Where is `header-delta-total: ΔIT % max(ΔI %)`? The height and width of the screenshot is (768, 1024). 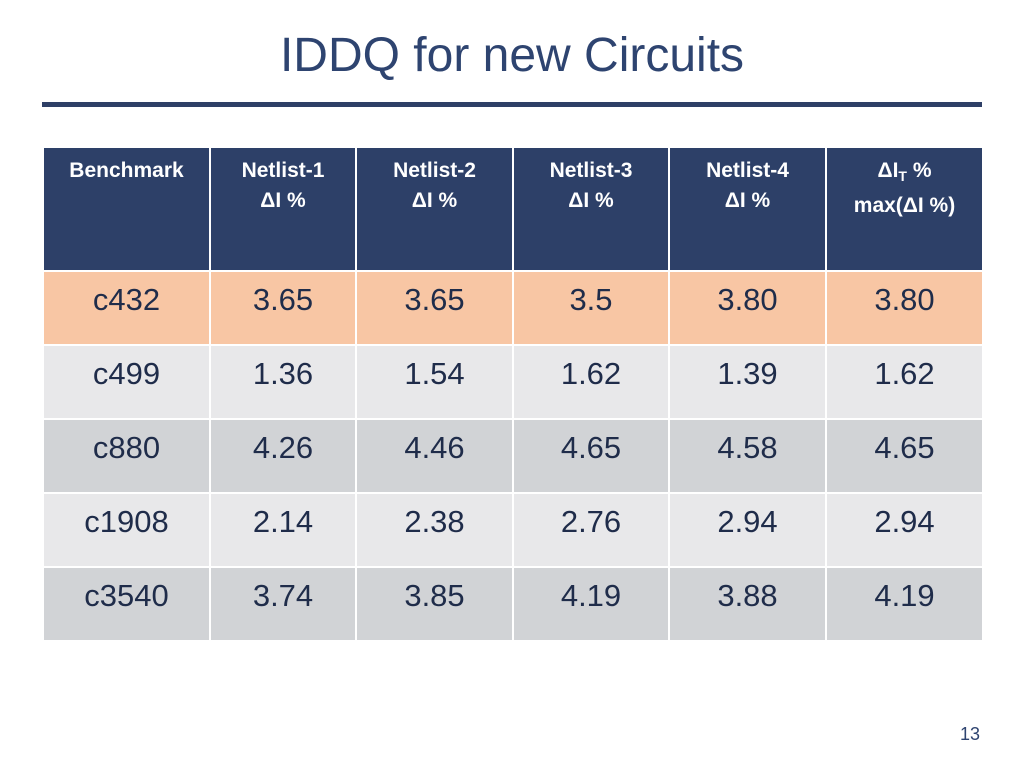
header-delta-total: ΔIT % max(ΔI %) is located at coordinates (904, 209).